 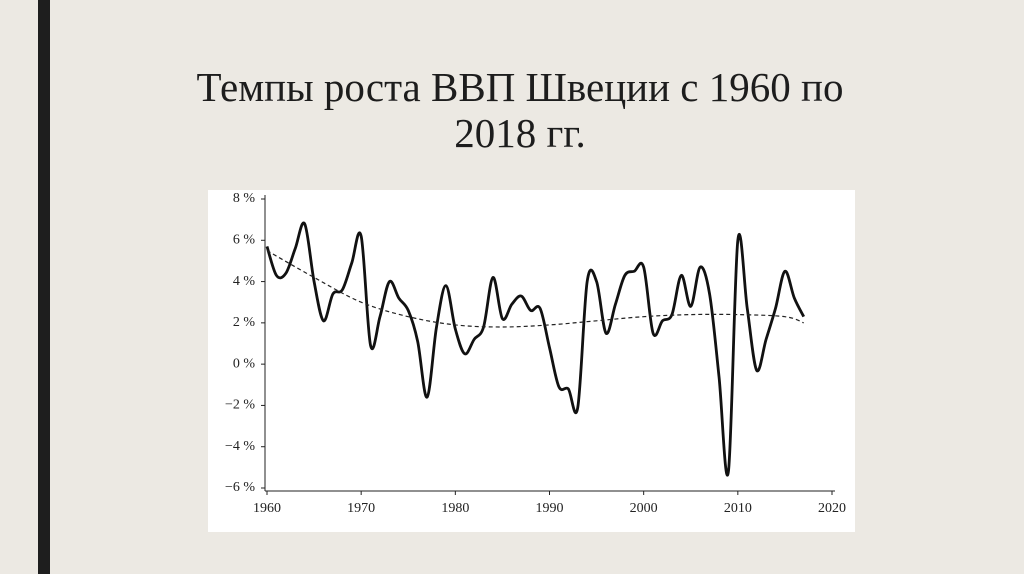 I want to click on x-tick-label: 2000, so click(x=644, y=508).